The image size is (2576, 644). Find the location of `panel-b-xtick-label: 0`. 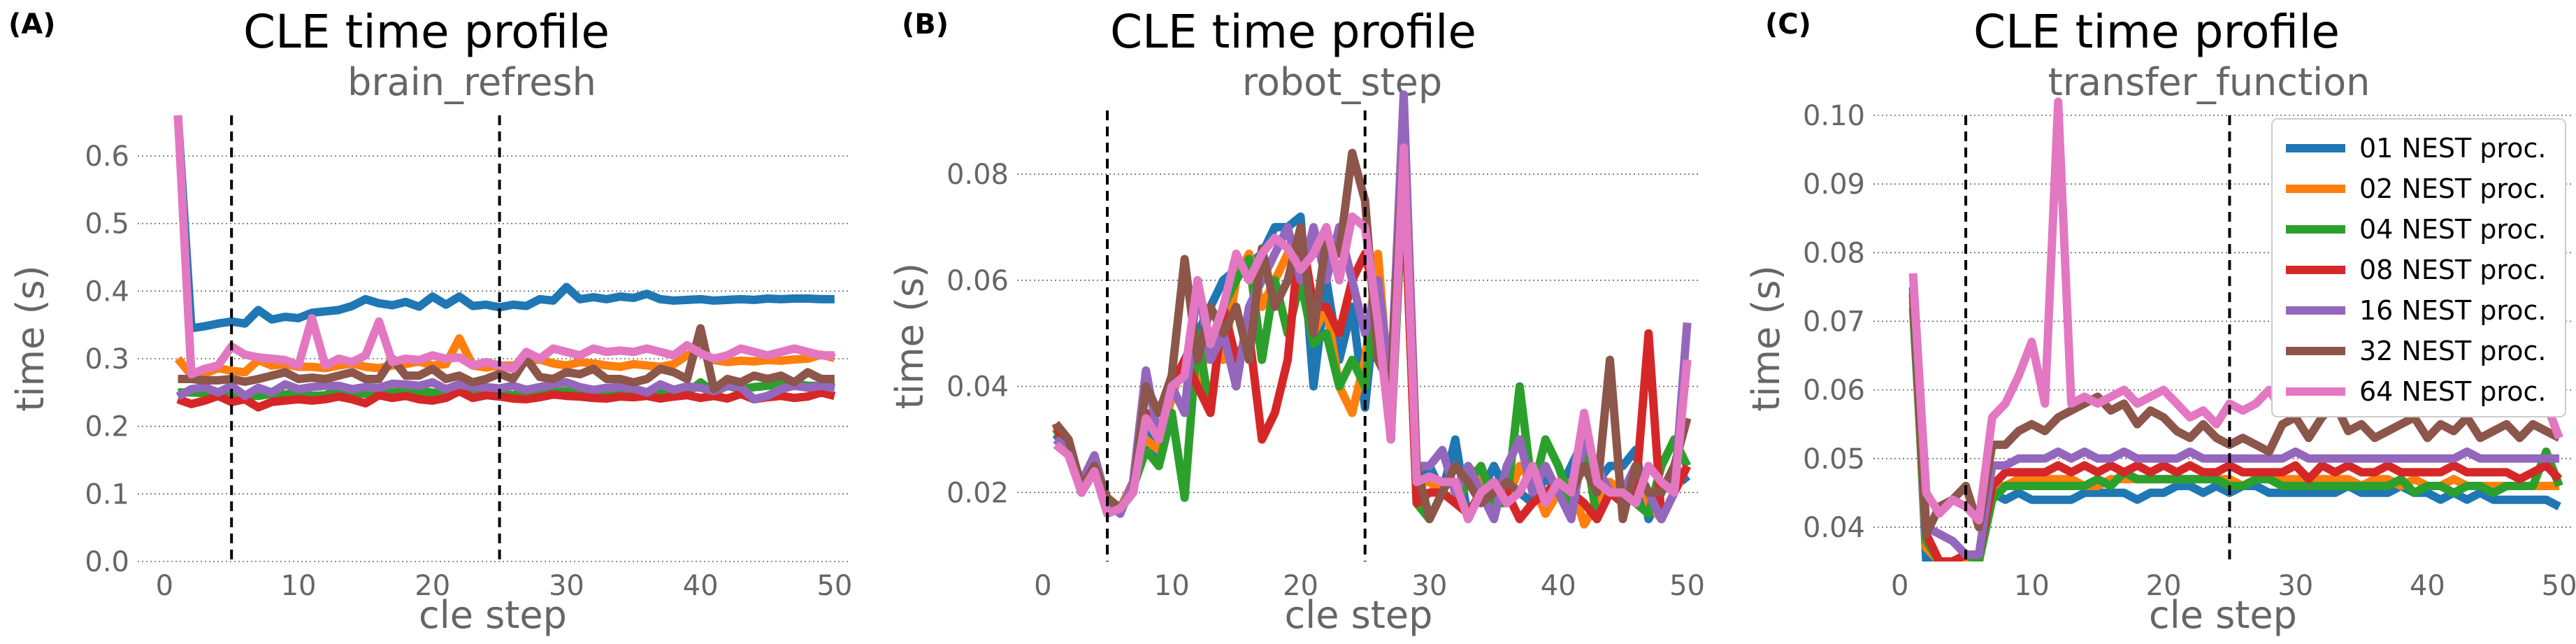

panel-b-xtick-label: 0 is located at coordinates (1042, 586).